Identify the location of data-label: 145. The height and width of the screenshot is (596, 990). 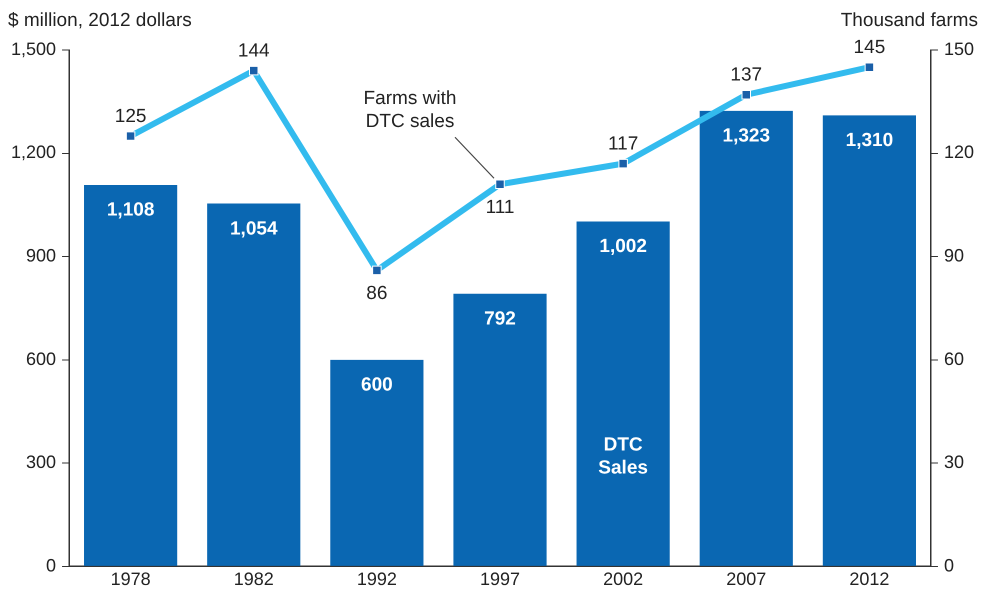
(870, 47).